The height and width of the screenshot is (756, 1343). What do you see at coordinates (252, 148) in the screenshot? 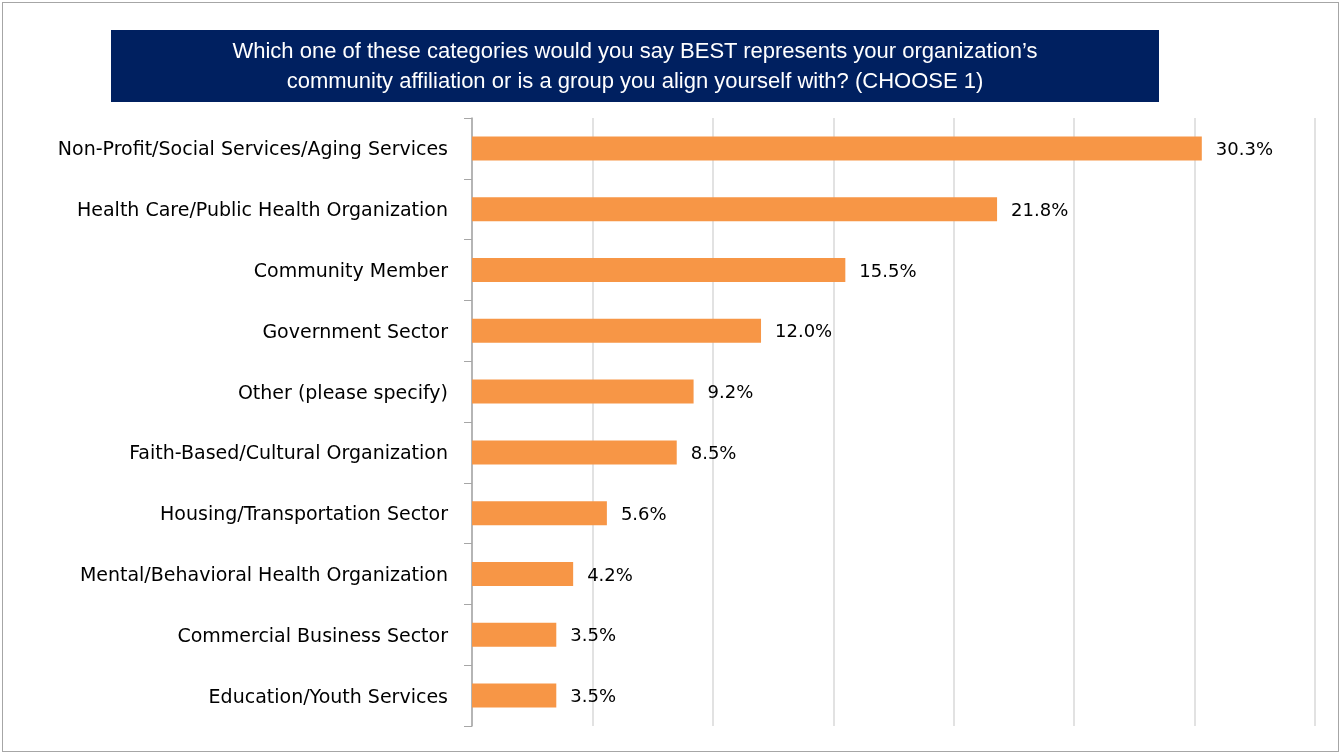
I see `y-tick-label: Non-Profit/Social Services/Aging Services` at bounding box center [252, 148].